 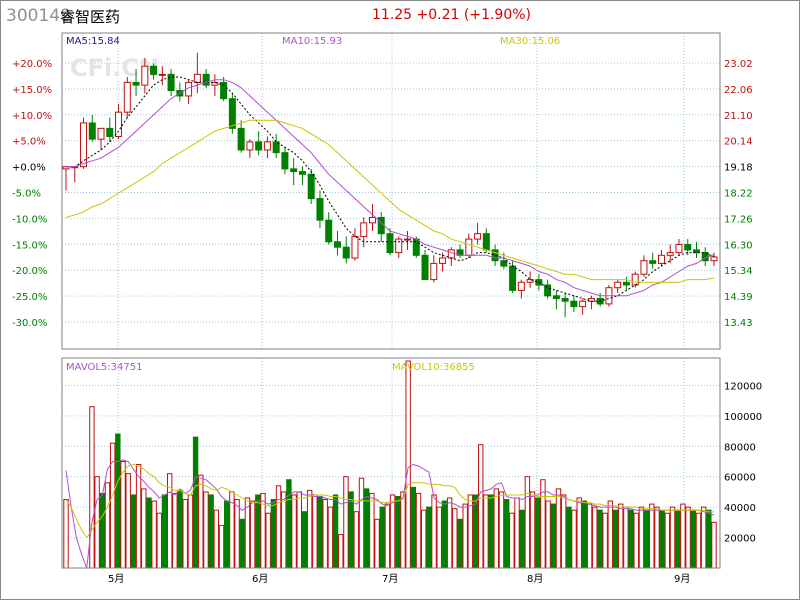 I want to click on price-legend-item: MA5:15.84, so click(x=93, y=41).